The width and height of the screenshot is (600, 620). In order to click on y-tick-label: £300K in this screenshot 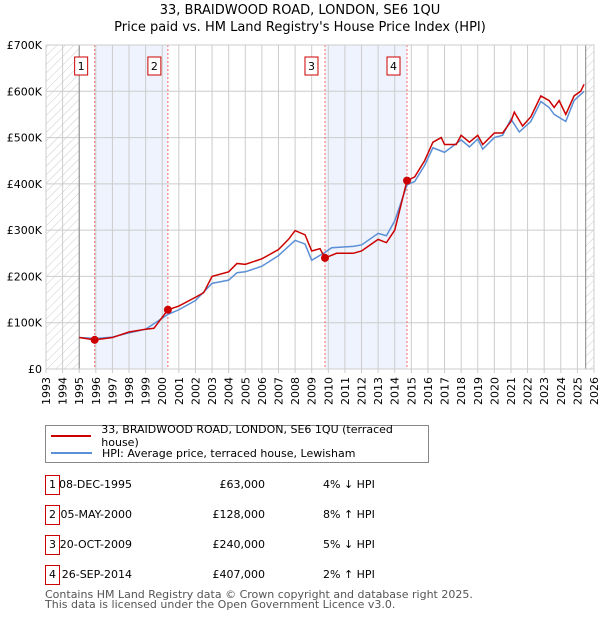, I will do `click(25, 230)`.